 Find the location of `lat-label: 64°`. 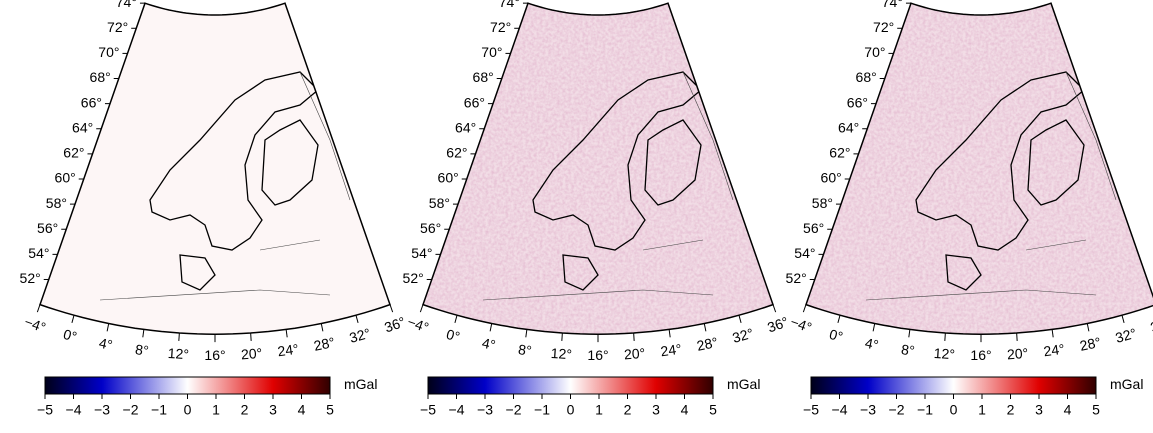

lat-label: 64° is located at coordinates (82, 127).